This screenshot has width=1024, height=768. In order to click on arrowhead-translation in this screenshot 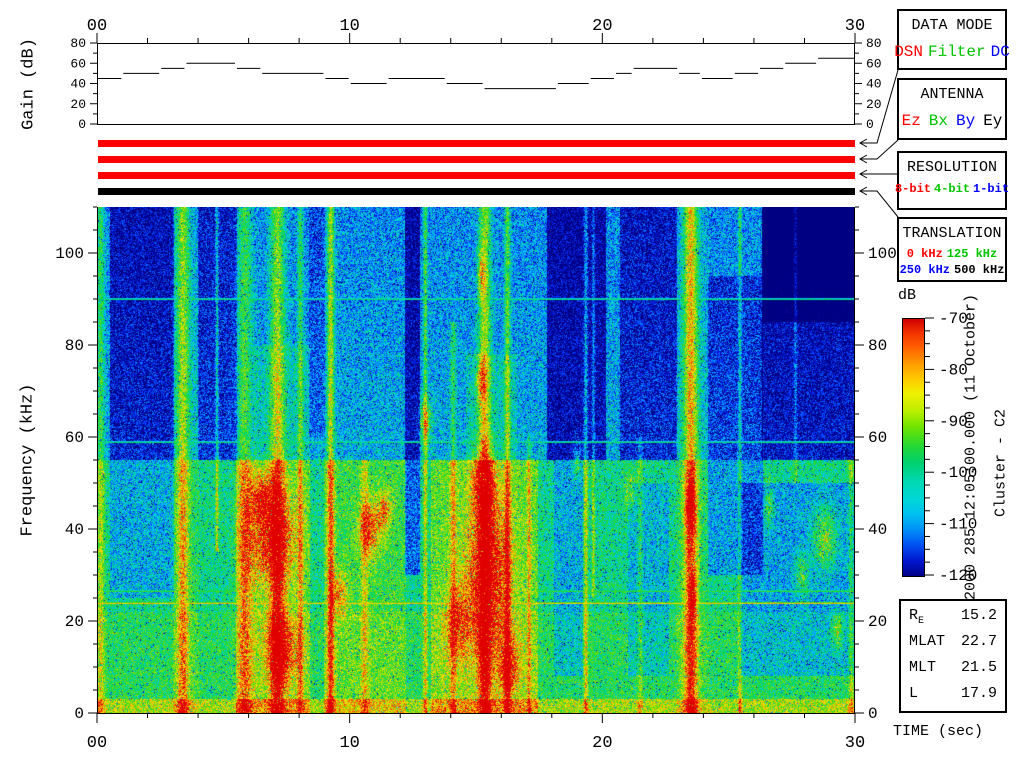, I will do `click(863, 191)`.